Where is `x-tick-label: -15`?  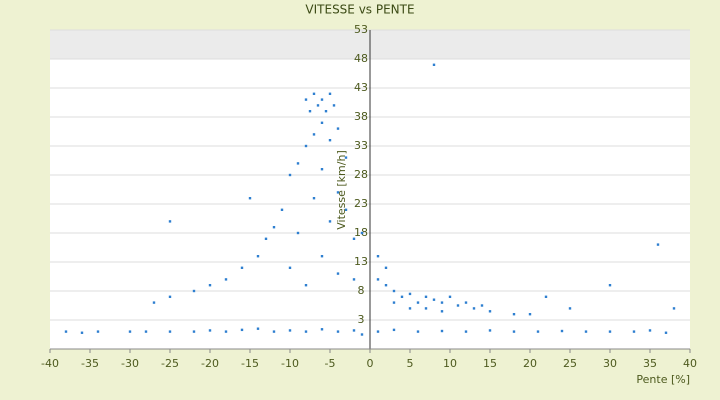 x-tick-label: -15 is located at coordinates (250, 363).